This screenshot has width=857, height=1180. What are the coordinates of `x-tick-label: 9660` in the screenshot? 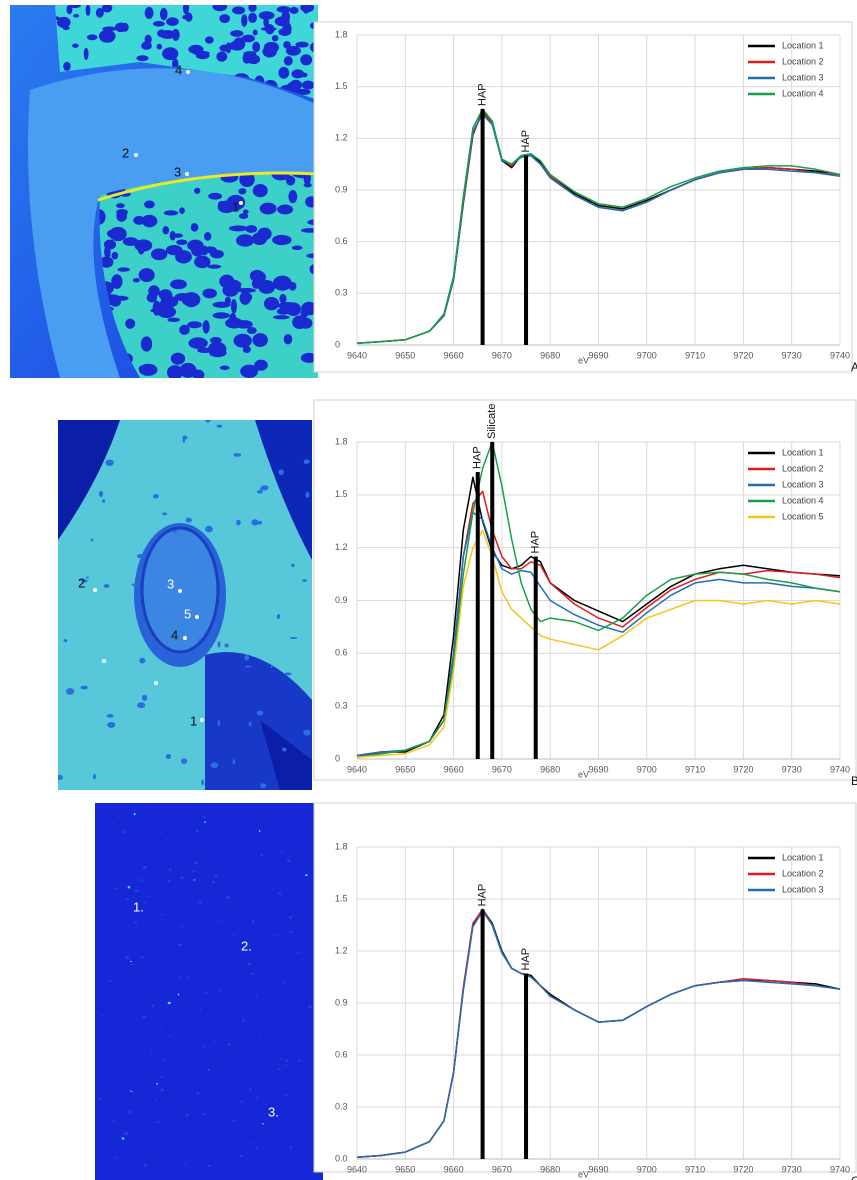 It's located at (454, 769).